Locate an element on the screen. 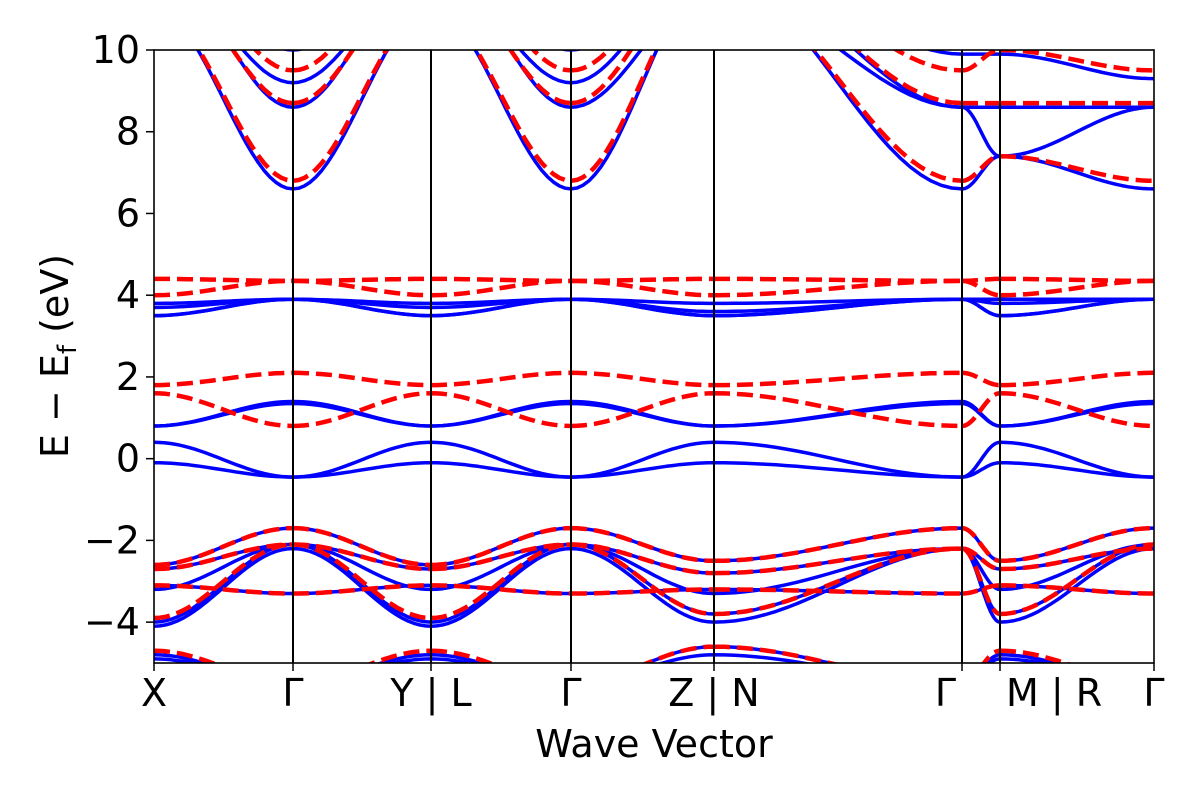  x-axis-ticks: X Γ Y | L Γ Z | N Γ M | R Γ is located at coordinates (653, 689).